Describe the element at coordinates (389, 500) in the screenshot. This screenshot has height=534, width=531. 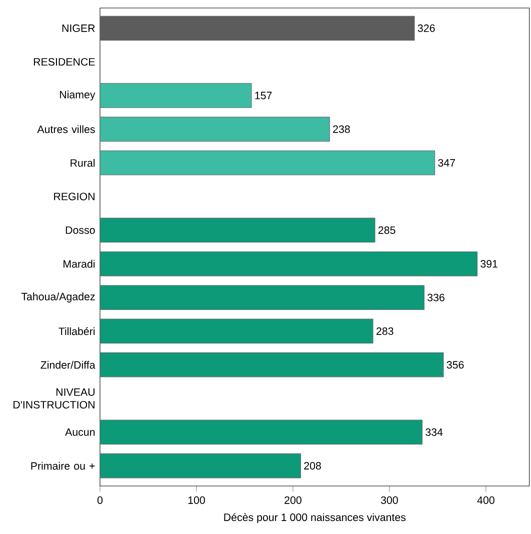
I see `x-tick-label: 300` at that location.